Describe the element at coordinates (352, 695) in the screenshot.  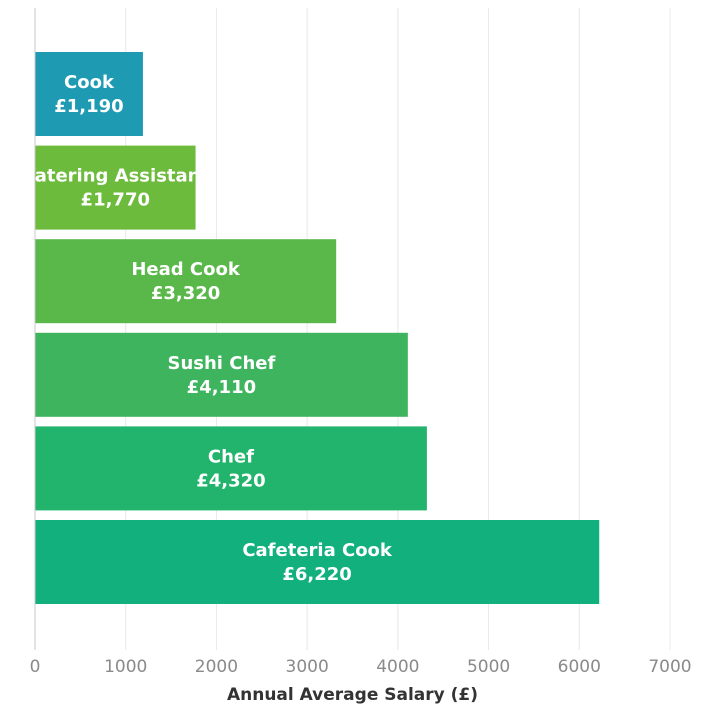
I see `x-axis-title: Annual Average Salary (£)` at that location.